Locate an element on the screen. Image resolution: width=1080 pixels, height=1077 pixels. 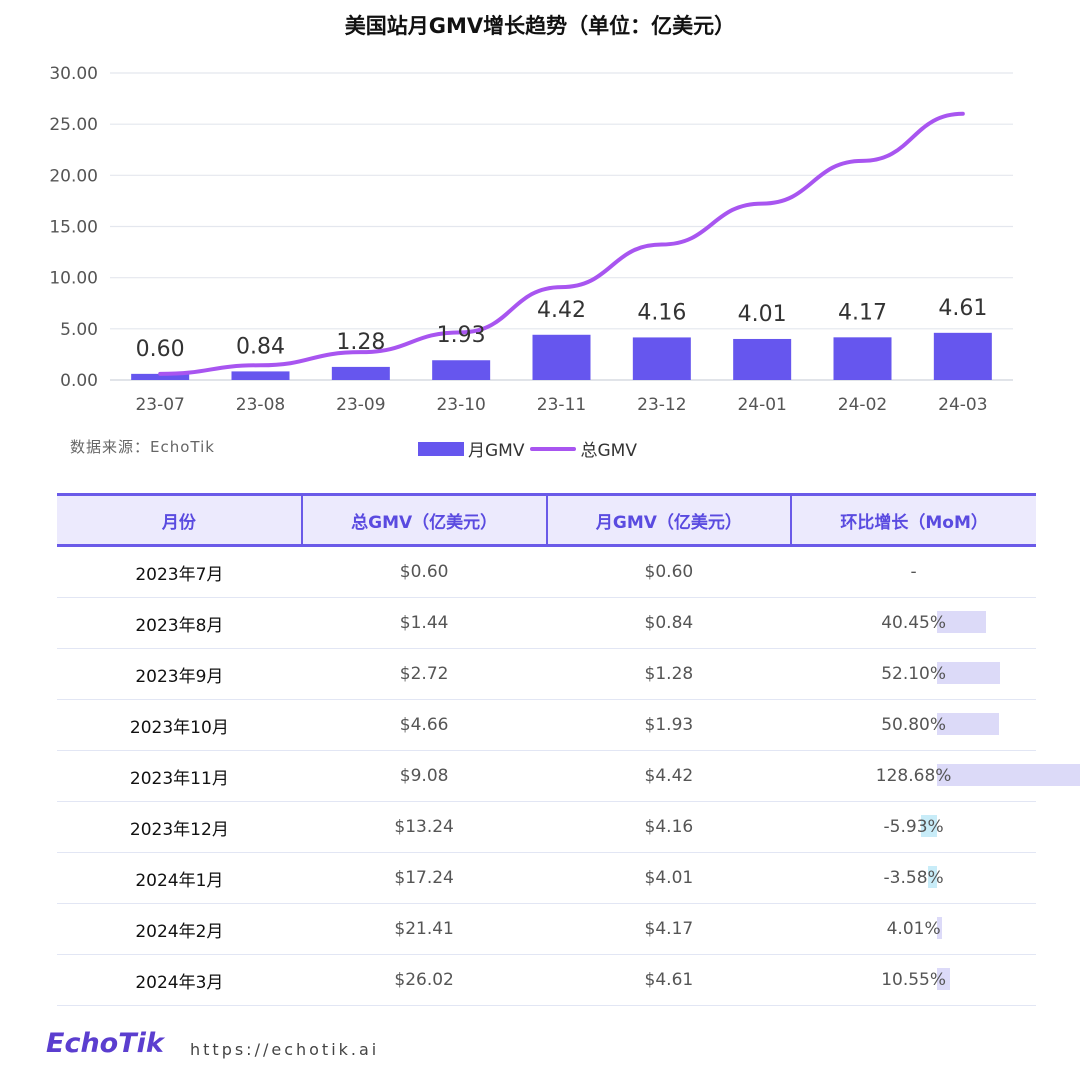
bar-data-label: 4.16 is located at coordinates (661, 312).